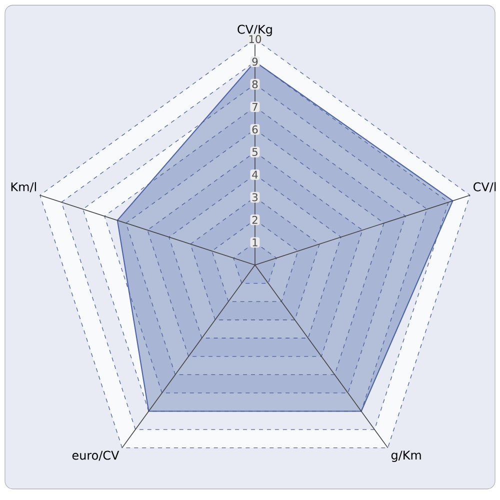 The width and height of the screenshot is (500, 500). I want to click on spoke-label: CV/Kg, so click(255, 30).